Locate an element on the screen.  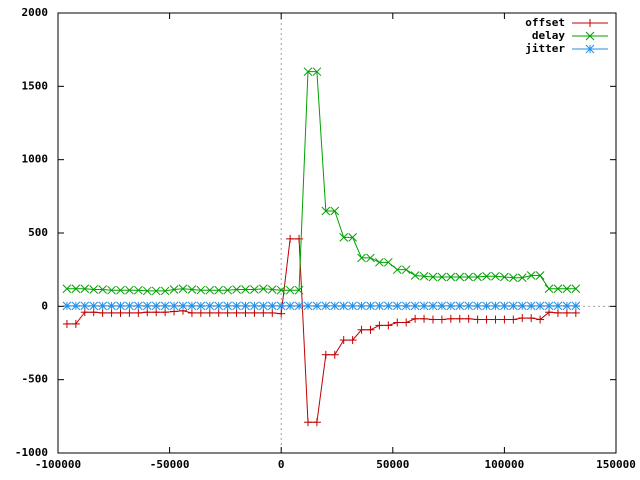
y-tick-label: 0 is located at coordinates (44, 305).